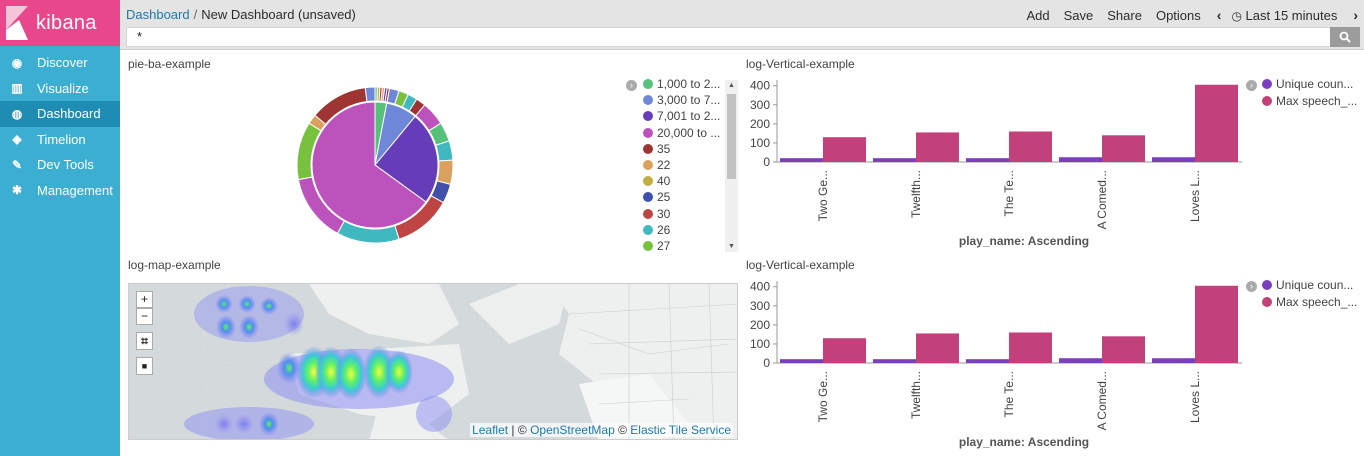 Image resolution: width=1364 pixels, height=456 pixels. I want to click on leaflet-link: Leaflet, so click(490, 430).